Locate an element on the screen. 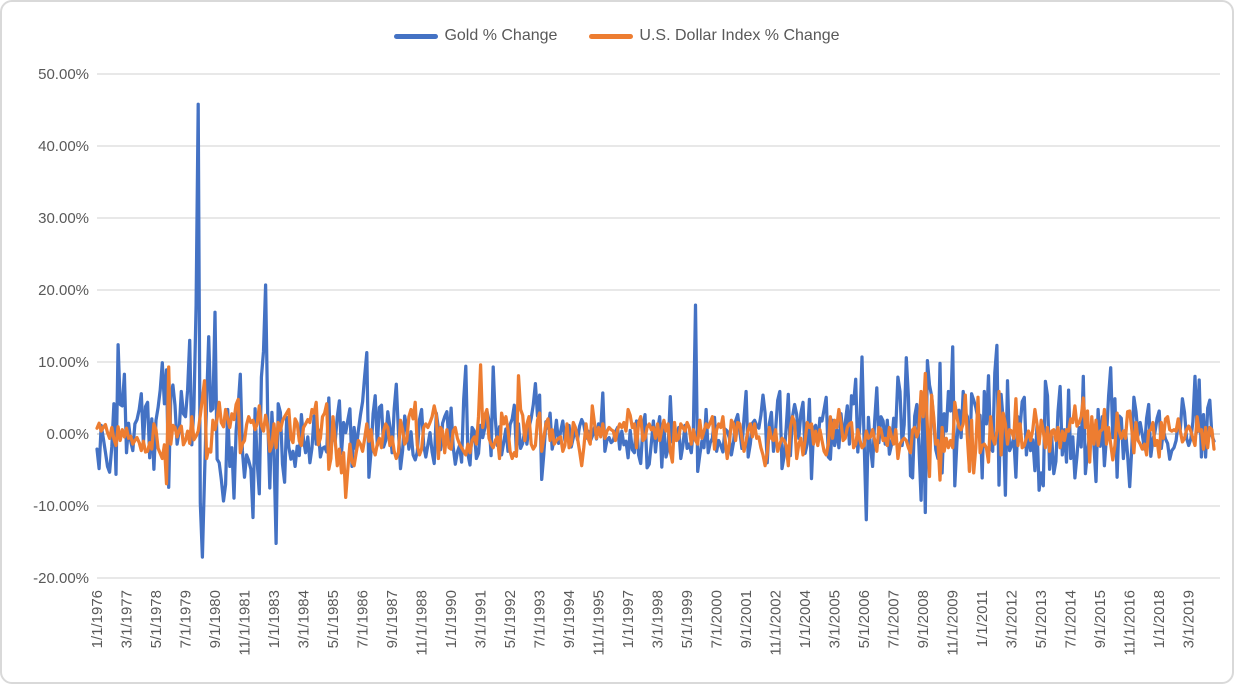  x-axis-label: 7/1/2007 is located at coordinates (894, 619).